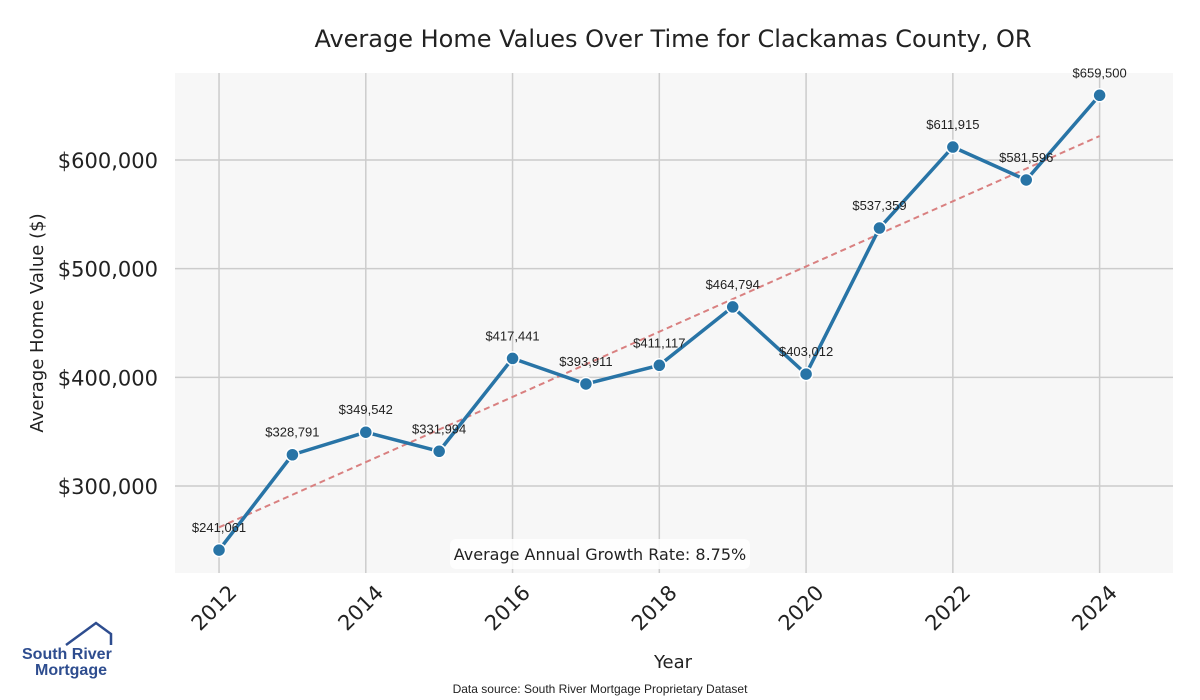  What do you see at coordinates (108, 487) in the screenshot?
I see `y-tick-300000: $300,000` at bounding box center [108, 487].